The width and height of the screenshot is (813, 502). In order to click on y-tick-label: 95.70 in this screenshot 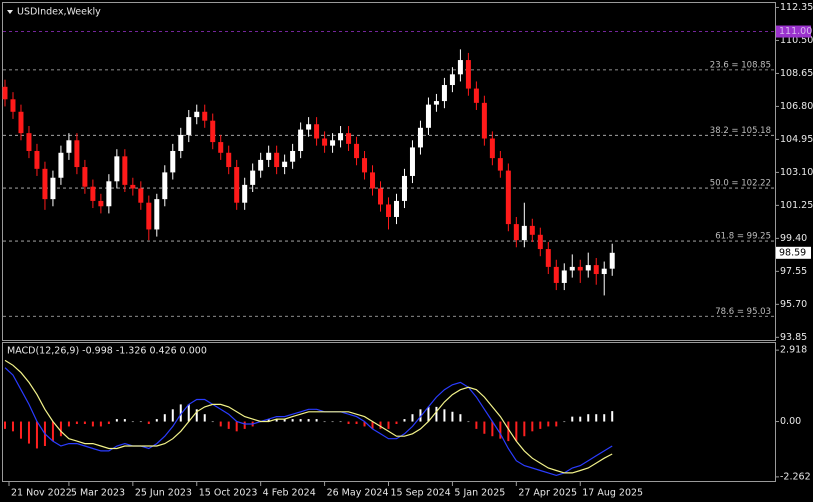, I will do `click(793, 304)`.